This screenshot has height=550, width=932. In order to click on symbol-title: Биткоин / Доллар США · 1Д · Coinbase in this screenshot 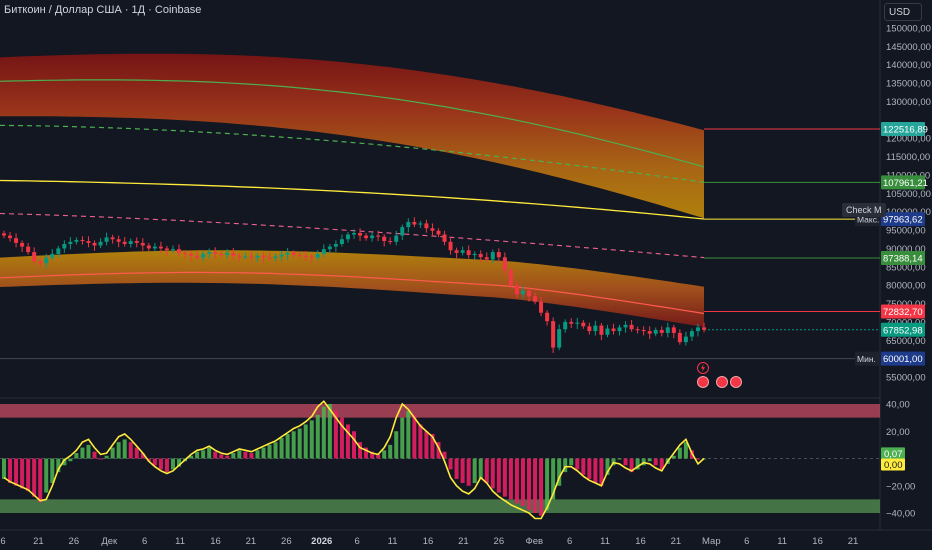, I will do `click(103, 10)`.